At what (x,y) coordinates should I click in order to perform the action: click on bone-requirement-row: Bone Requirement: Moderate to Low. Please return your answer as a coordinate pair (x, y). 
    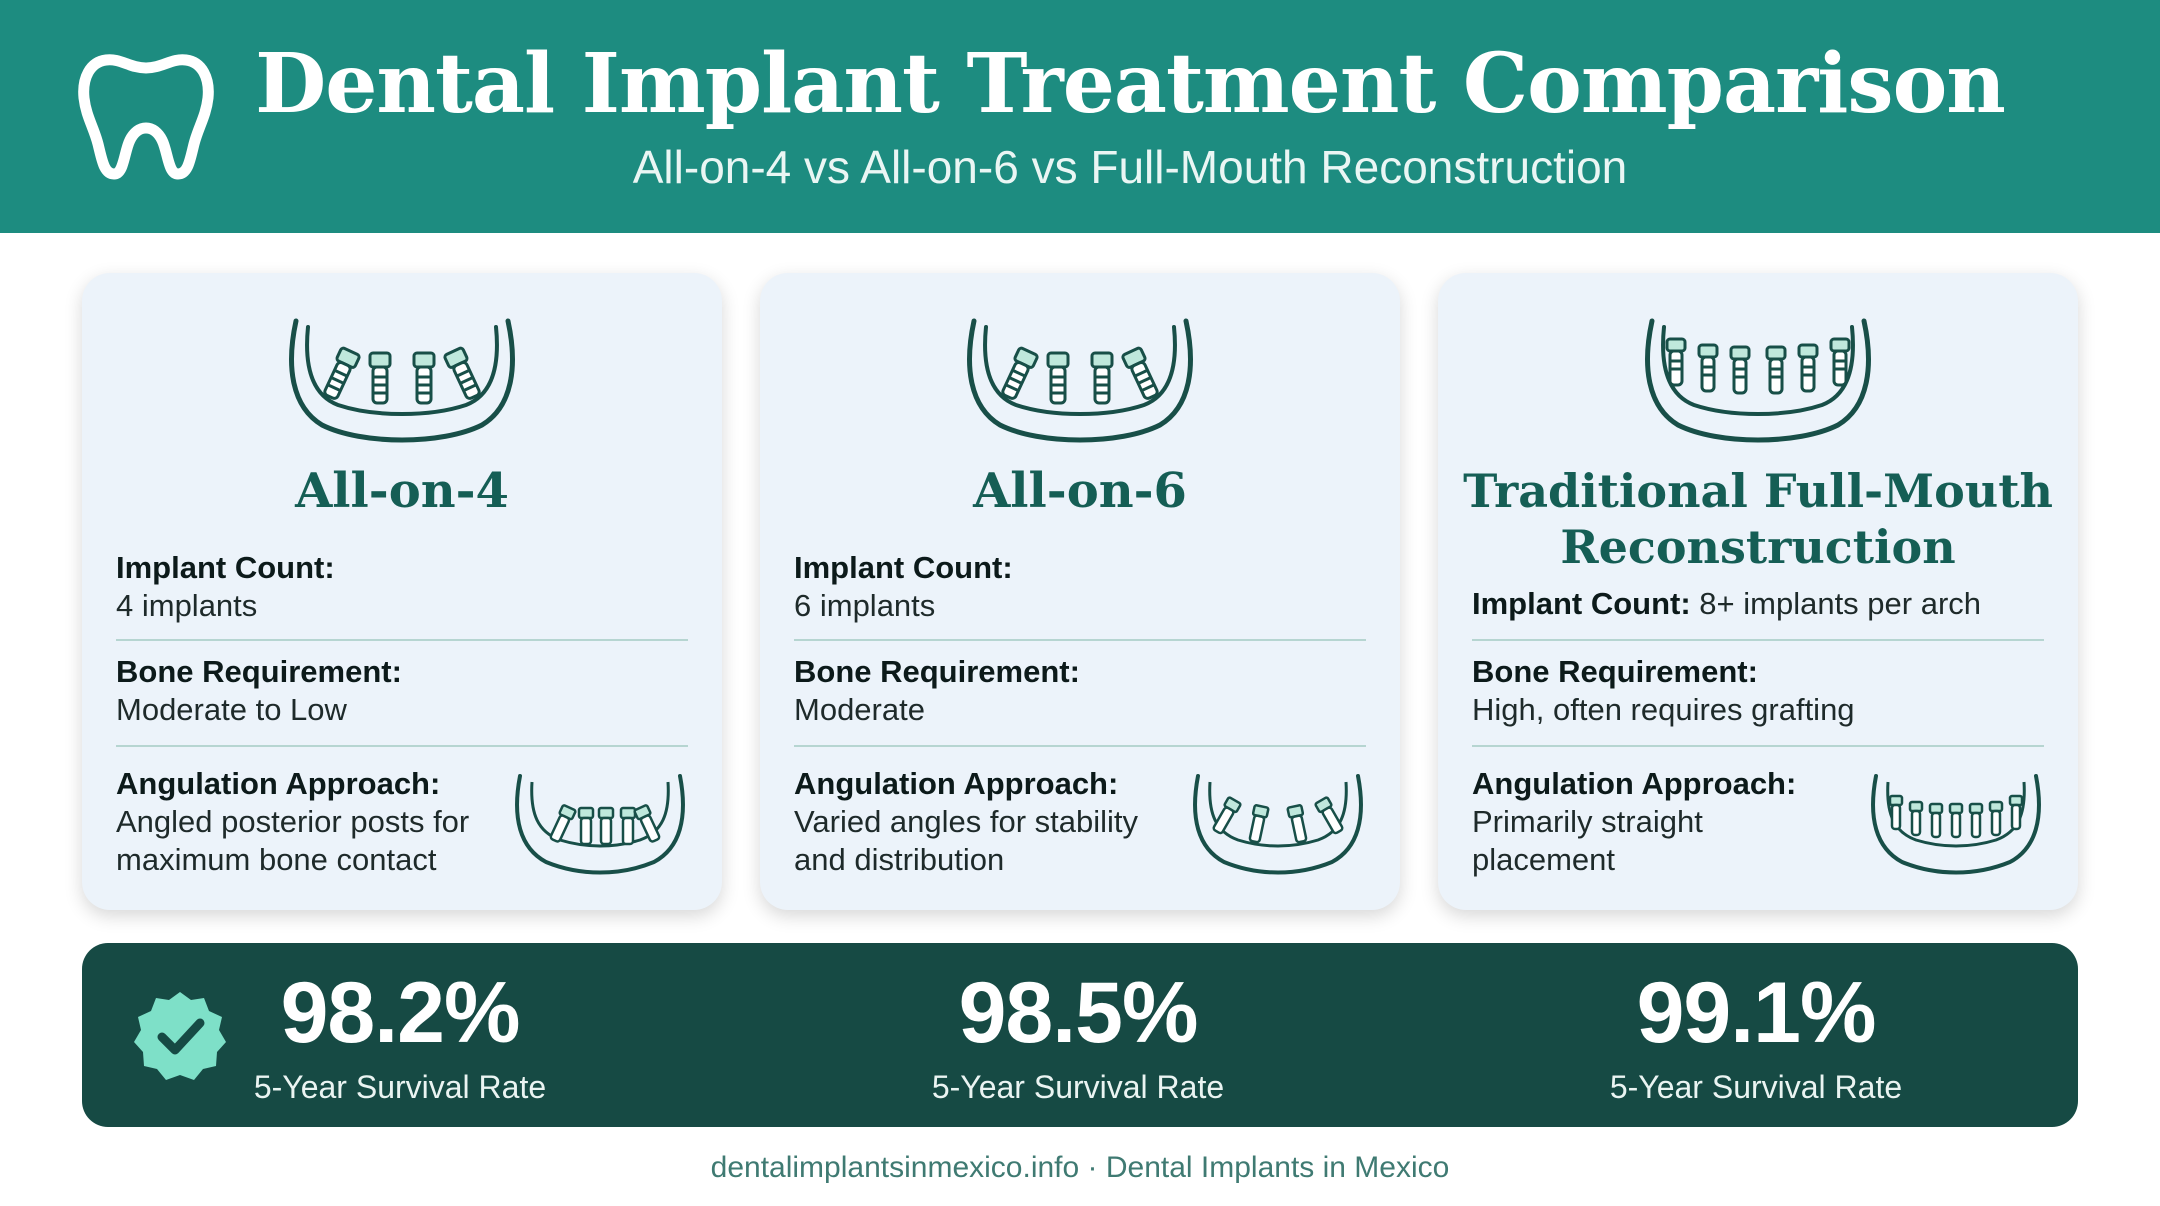
    Looking at the image, I should click on (402, 691).